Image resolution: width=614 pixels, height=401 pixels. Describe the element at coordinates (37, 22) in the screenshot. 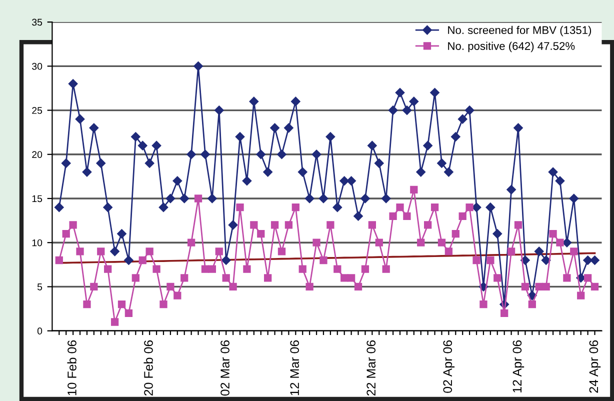

I see `y-tick-label: 35` at that location.